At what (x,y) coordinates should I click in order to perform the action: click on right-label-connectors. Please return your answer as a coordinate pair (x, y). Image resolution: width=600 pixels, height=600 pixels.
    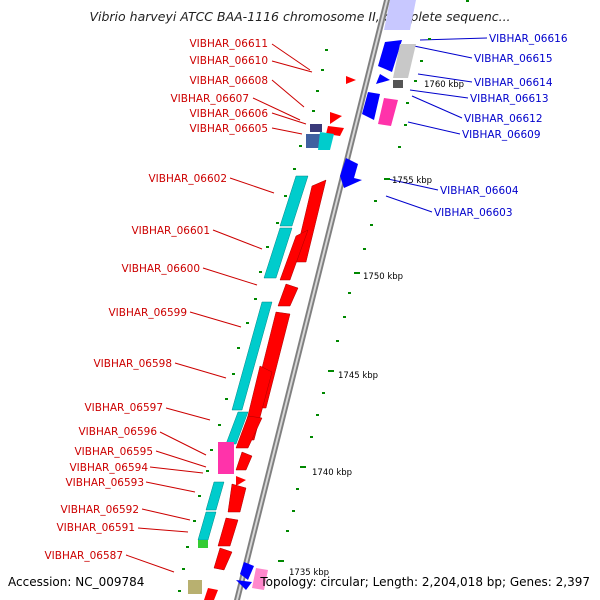
    Looking at the image, I should click on (436, 125).